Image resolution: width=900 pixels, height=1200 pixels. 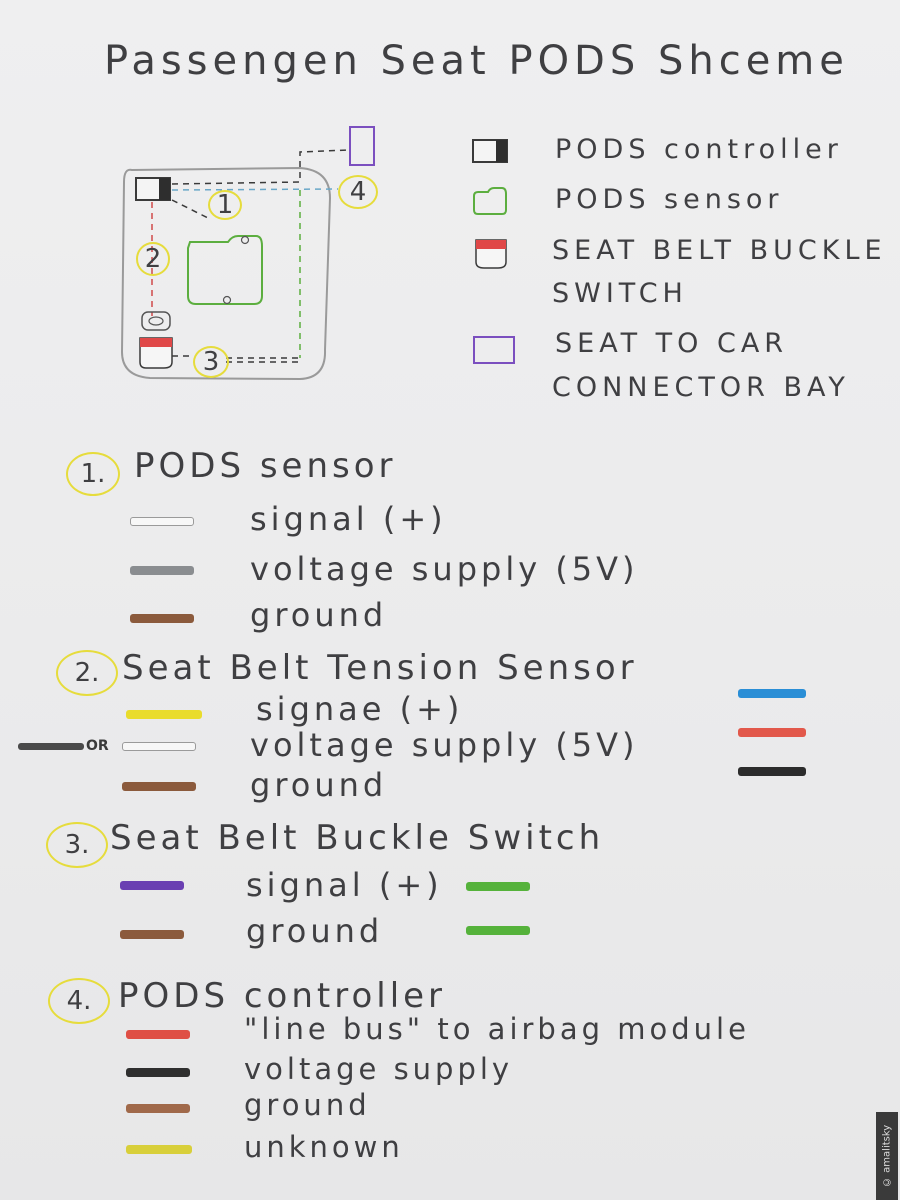 I want to click on s1-wire-voltage, so click(x=162, y=570).